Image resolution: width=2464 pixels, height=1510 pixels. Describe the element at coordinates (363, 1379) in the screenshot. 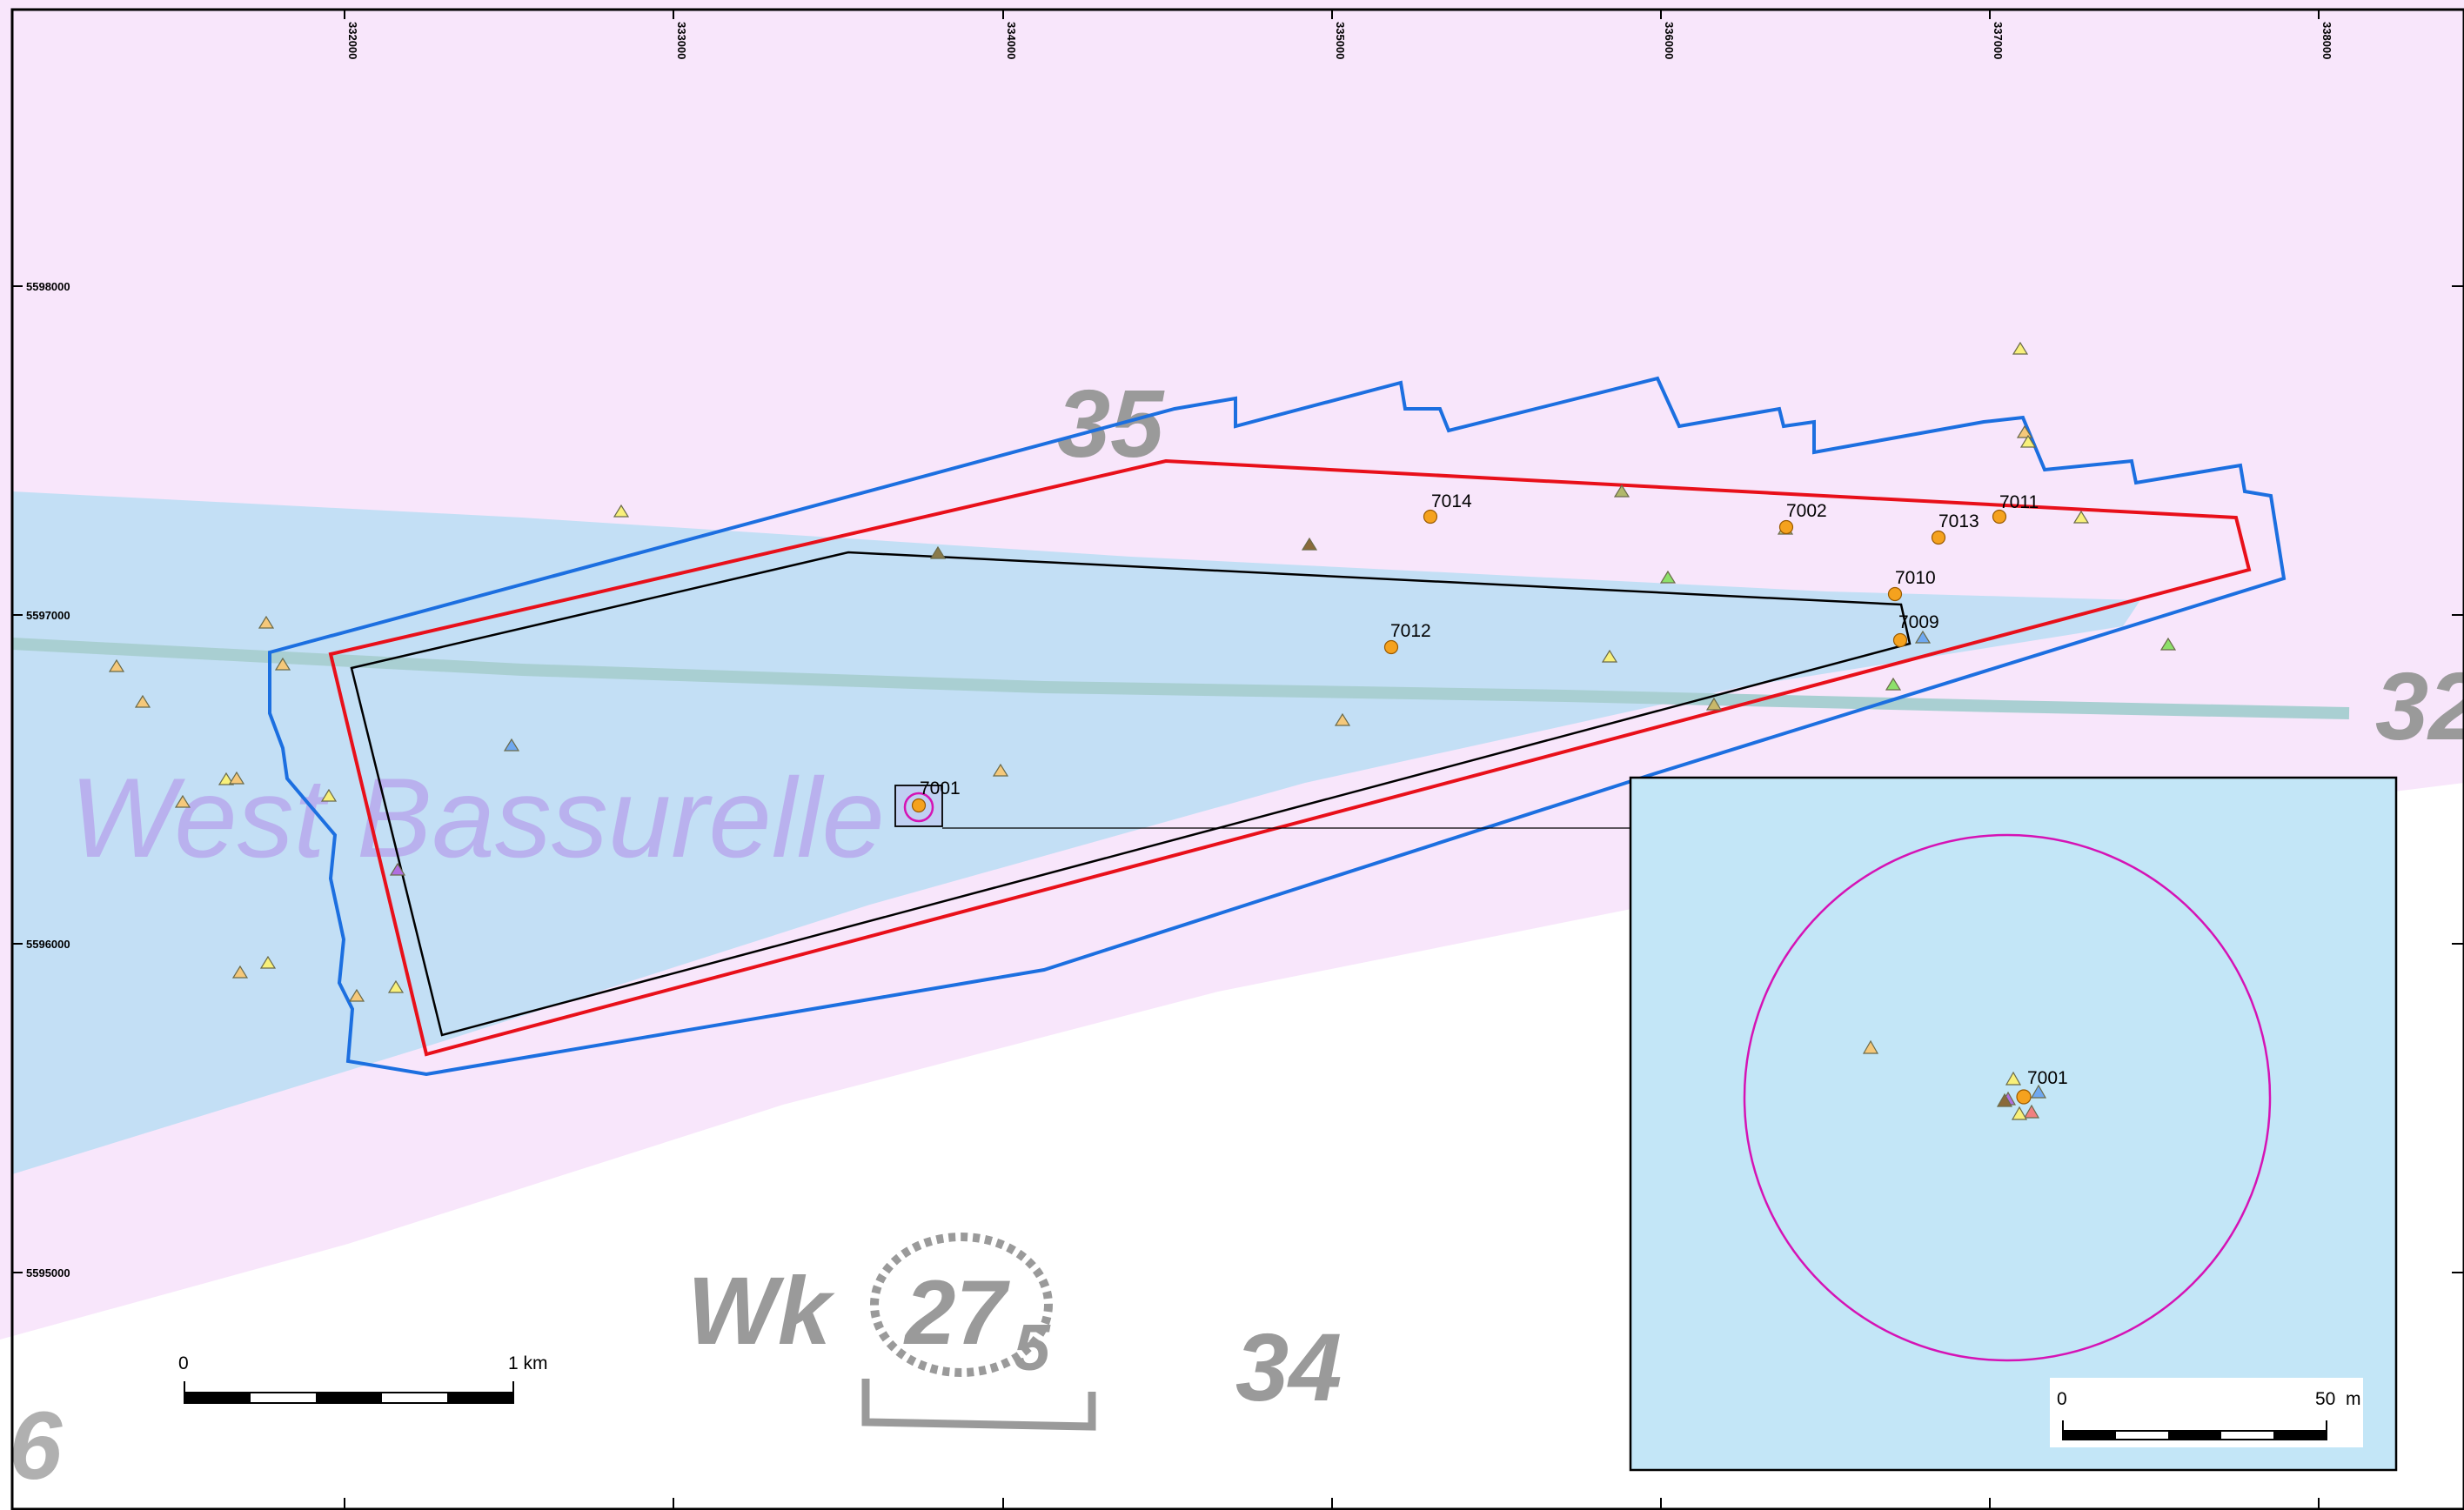

I see `scale-bar: 0 1 km` at that location.